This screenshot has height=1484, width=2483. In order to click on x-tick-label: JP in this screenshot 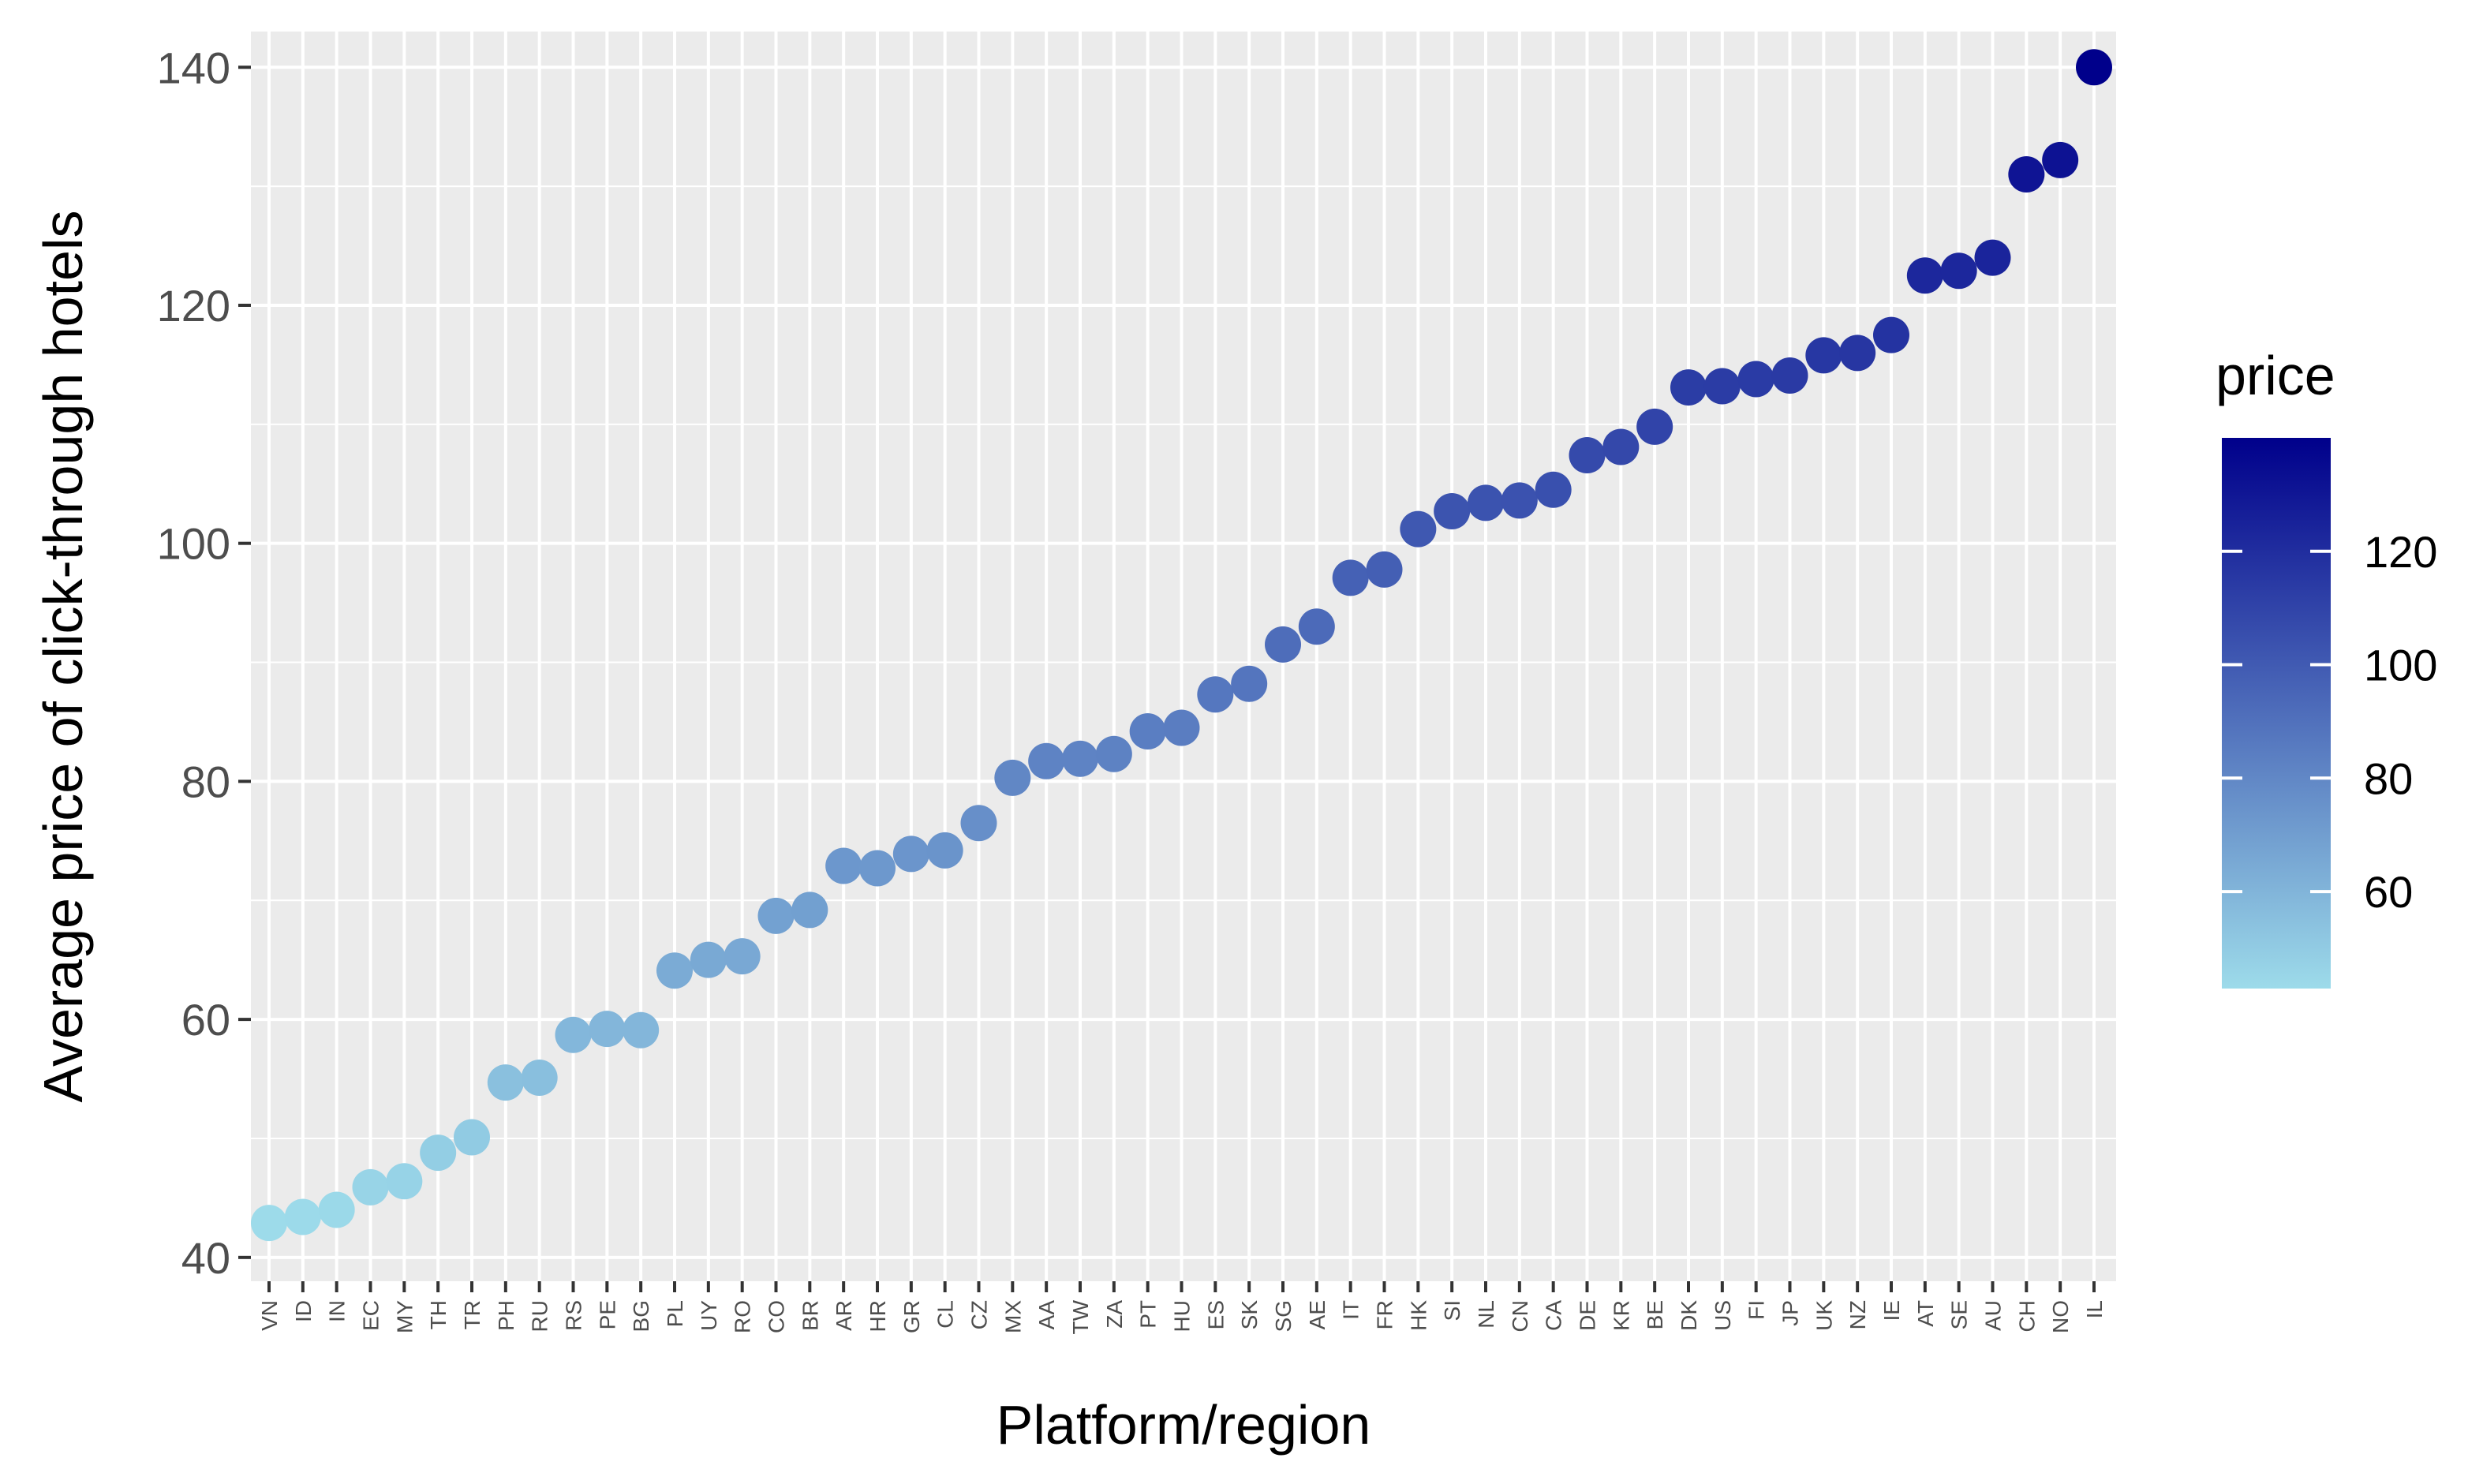, I will do `click(1790, 1313)`.